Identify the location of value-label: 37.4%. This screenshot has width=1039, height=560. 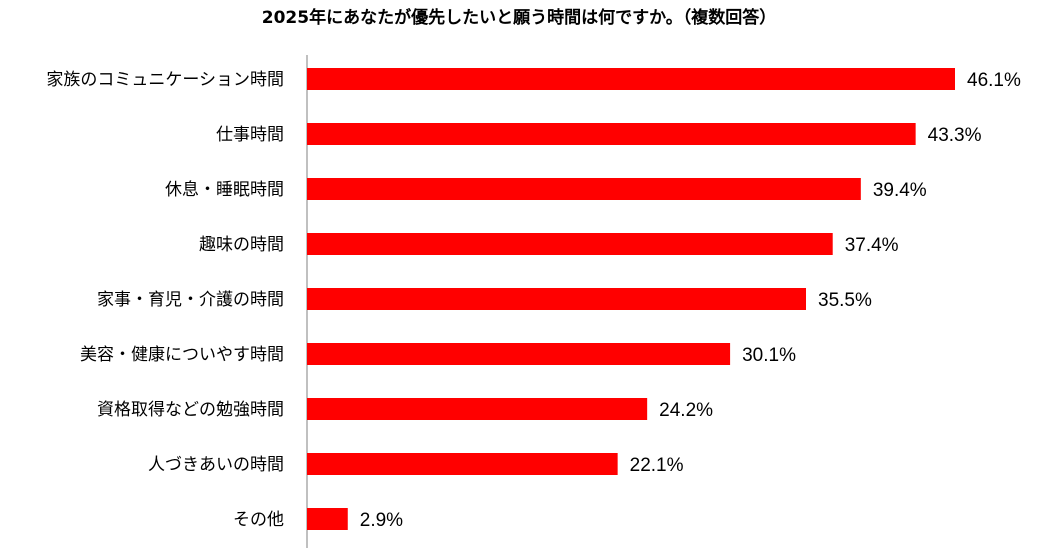
(872, 245).